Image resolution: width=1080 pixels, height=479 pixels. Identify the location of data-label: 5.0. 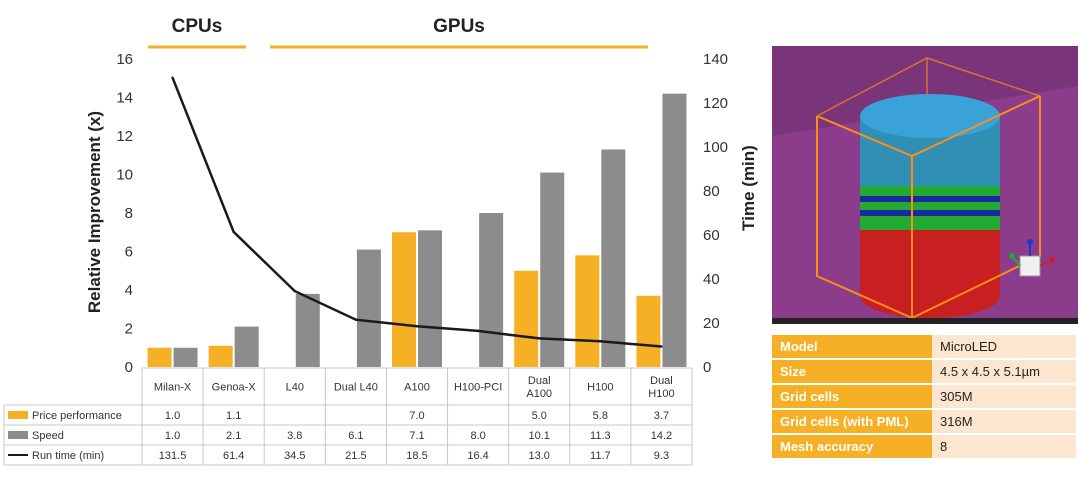
(539, 416).